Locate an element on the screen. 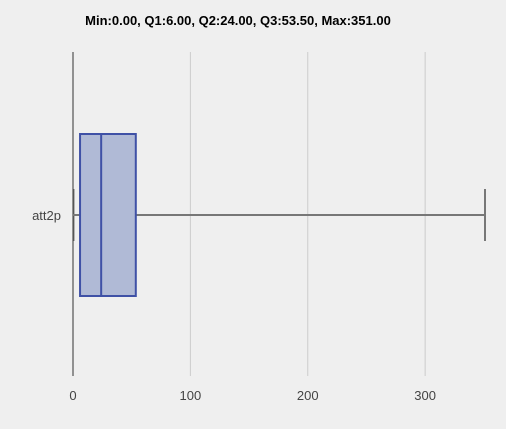 The width and height of the screenshot is (506, 429). category-label-att2p: att2p is located at coordinates (46, 215).